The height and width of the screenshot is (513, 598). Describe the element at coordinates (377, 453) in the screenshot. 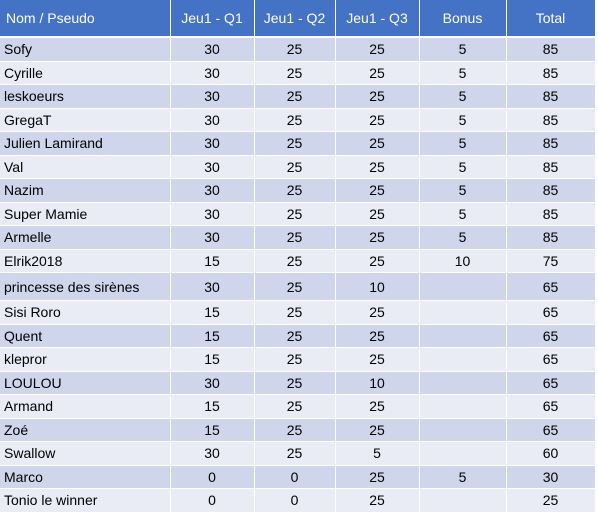

I see `q3-cell: 5` at that location.